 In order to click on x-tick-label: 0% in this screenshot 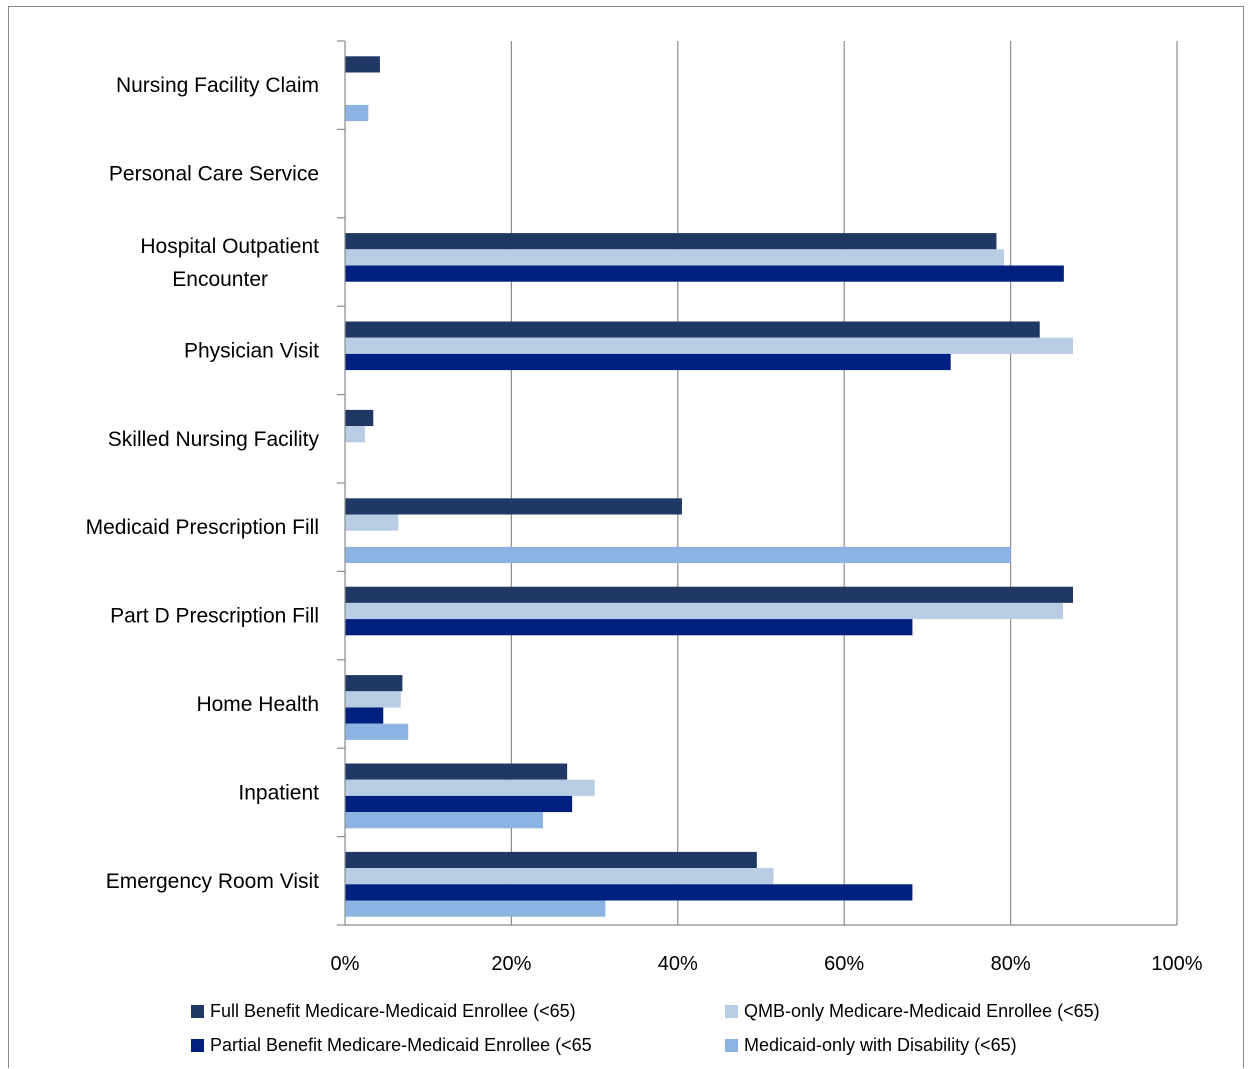, I will do `click(345, 964)`.